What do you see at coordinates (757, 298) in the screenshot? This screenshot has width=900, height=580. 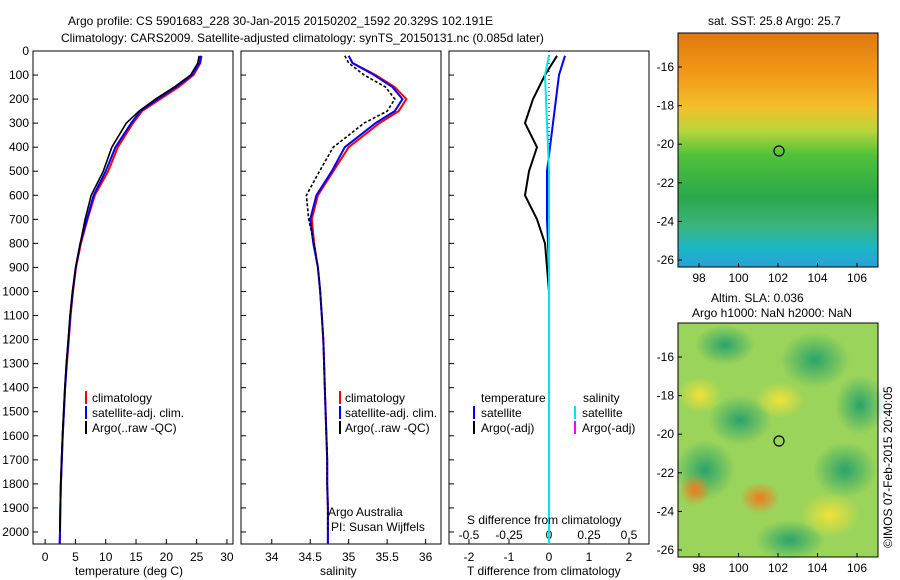 I see `sla-map-title-1: Altim. SLA: 0.036` at bounding box center [757, 298].